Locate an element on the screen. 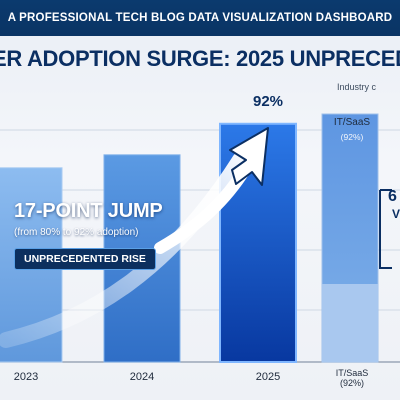  edge-text-a: 6 is located at coordinates (392, 196).